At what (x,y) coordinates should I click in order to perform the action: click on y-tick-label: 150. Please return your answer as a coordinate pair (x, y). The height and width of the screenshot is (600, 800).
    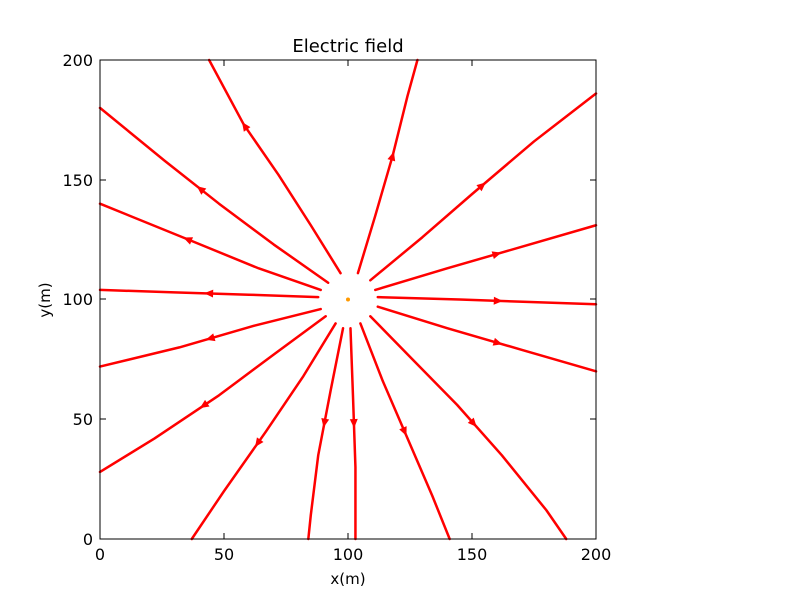
    Looking at the image, I should click on (77, 180).